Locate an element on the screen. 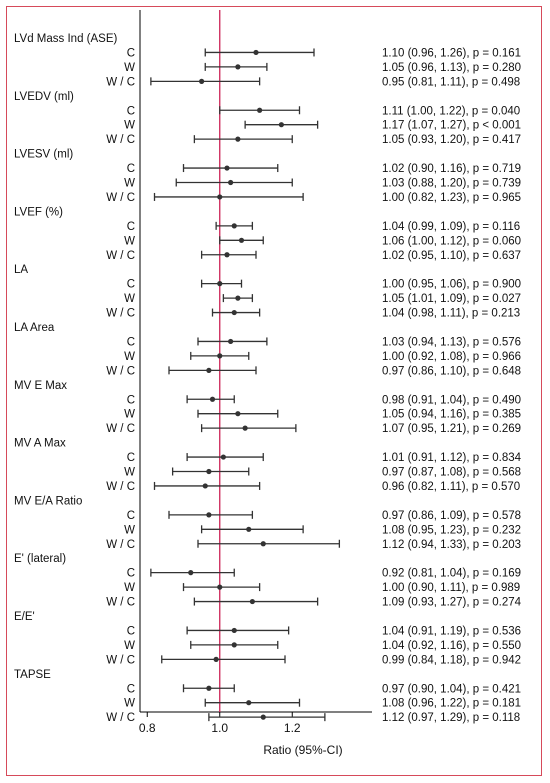 Image resolution: width=550 pixels, height=783 pixels. group-title: LVd Mass Ind (ASE) is located at coordinates (65, 39).